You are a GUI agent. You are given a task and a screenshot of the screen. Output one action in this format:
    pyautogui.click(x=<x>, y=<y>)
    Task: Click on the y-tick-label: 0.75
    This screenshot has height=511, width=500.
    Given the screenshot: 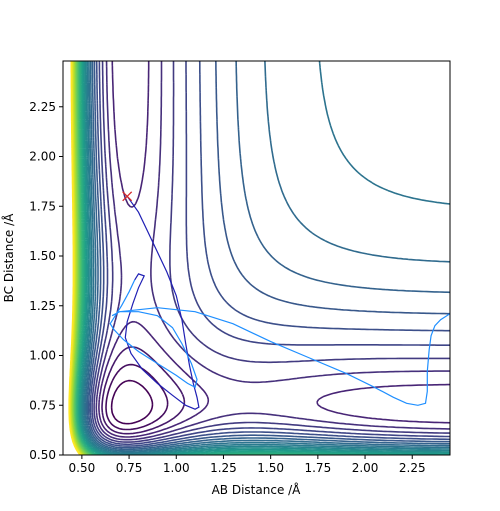 What is the action you would take?
    pyautogui.click(x=42, y=405)
    